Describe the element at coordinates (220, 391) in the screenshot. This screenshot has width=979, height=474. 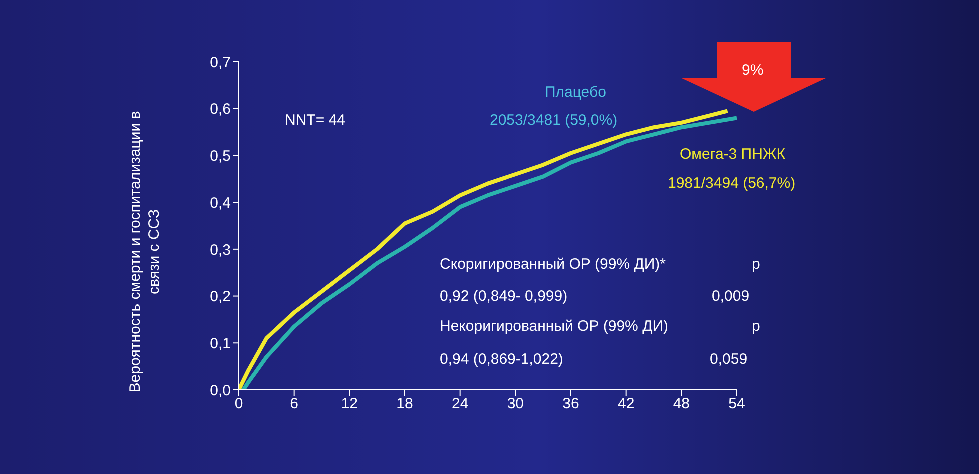
I see `y-tick-label: 0,0` at that location.